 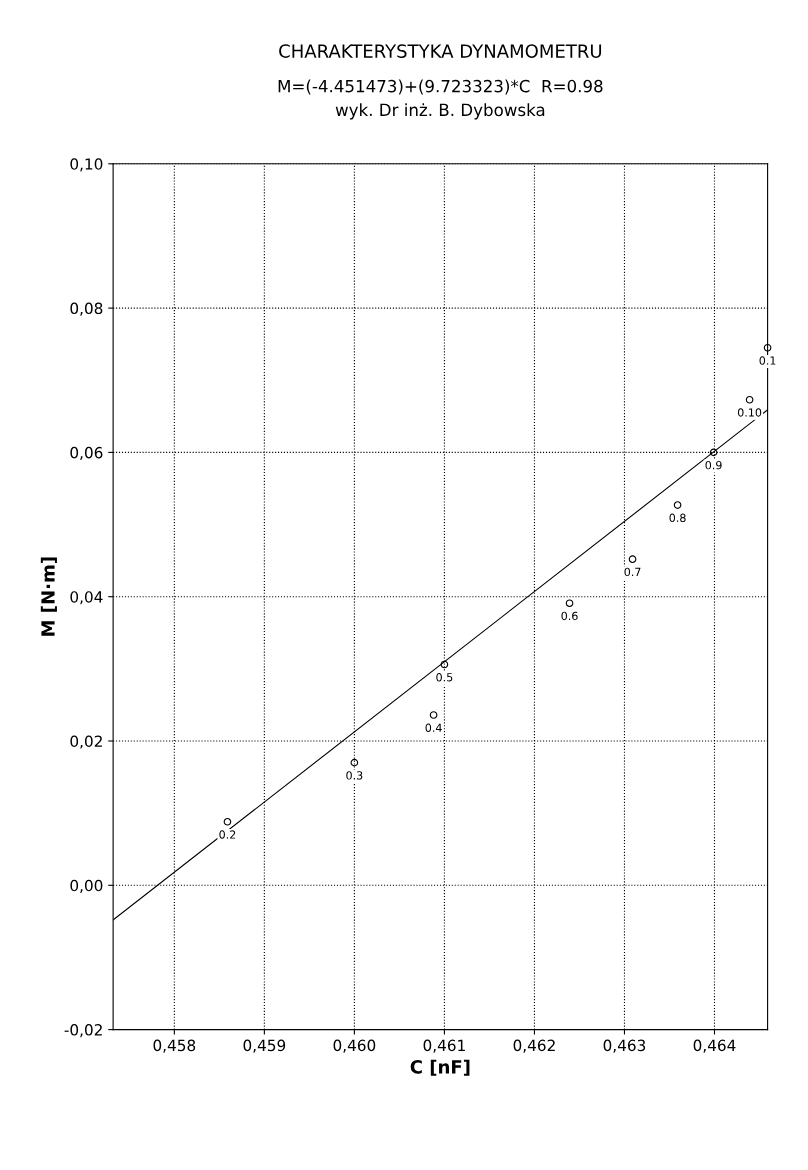 What do you see at coordinates (677, 517) in the screenshot?
I see `annotation: 0.8` at bounding box center [677, 517].